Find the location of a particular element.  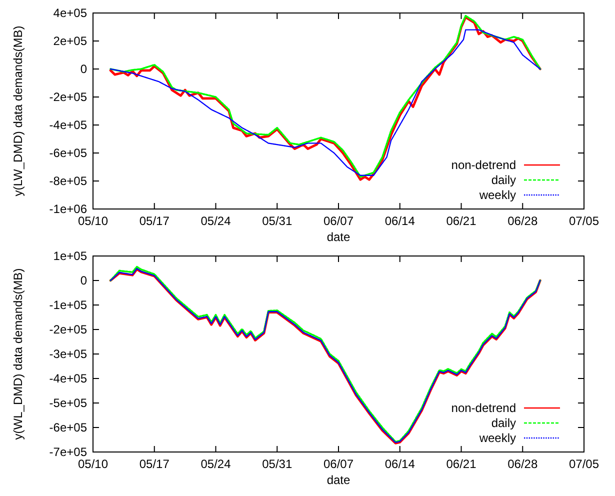

y-tick-label: -8e+05 is located at coordinates (68, 181).